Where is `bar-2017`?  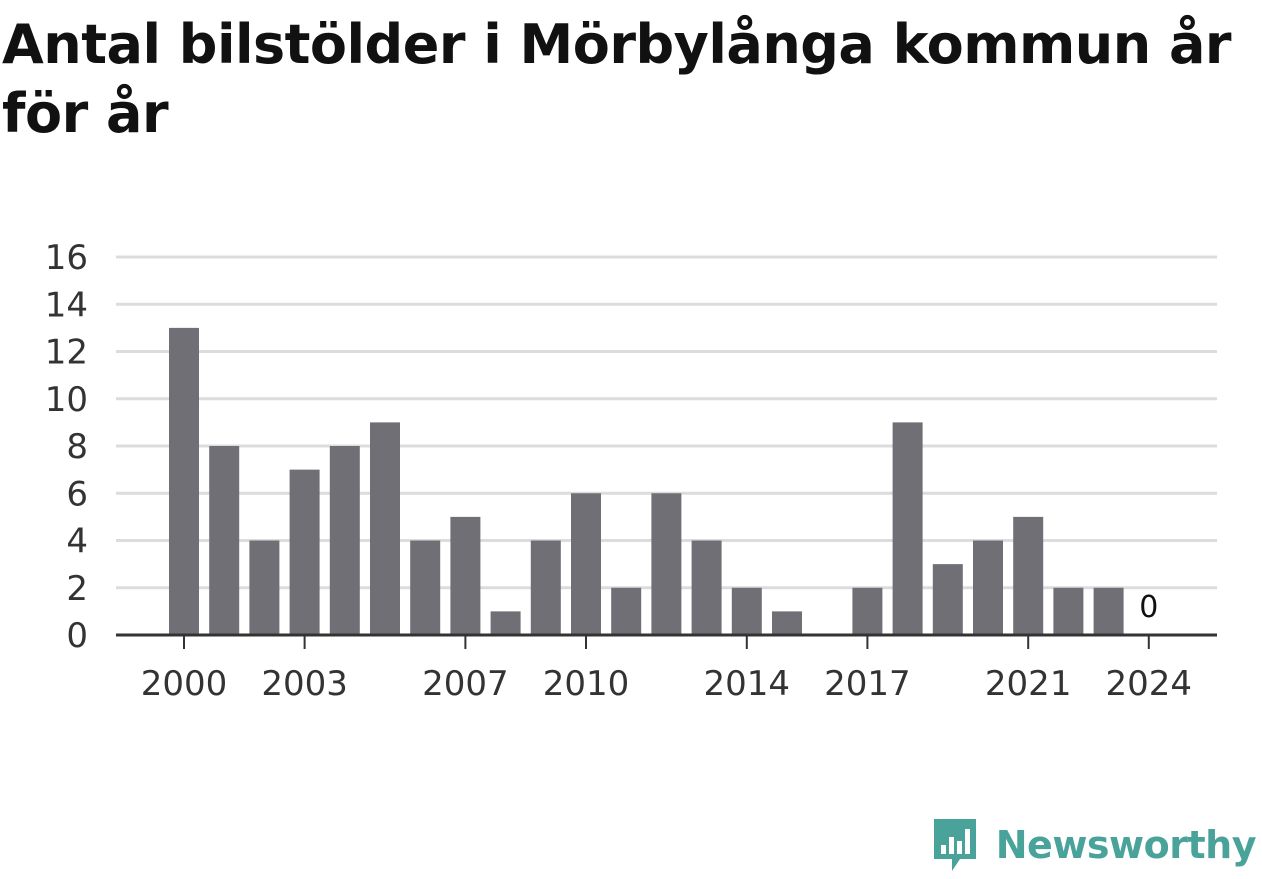 bar-2017 is located at coordinates (867, 611).